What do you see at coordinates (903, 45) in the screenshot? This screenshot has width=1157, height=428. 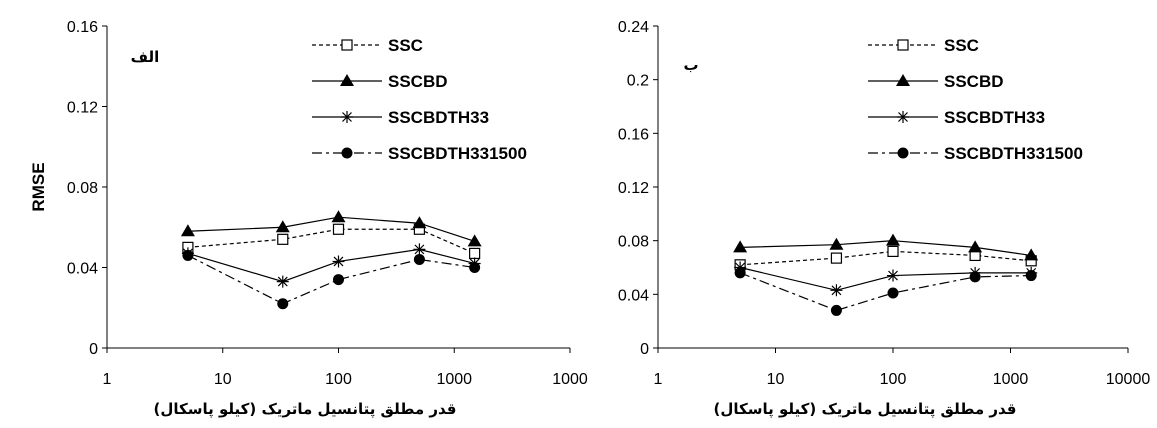 I see `right-legend-marker-ssc` at bounding box center [903, 45].